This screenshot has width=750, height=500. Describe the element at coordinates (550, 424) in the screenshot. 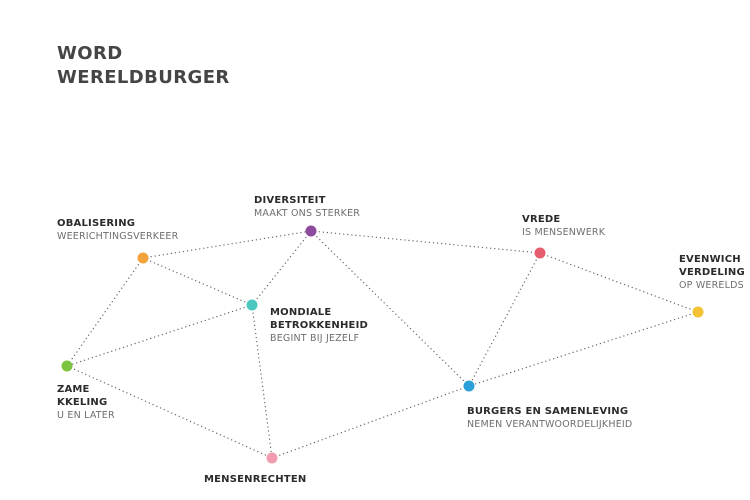

I see `label-subtitle: NEMEN VERANTWOORDELIJKHEID` at that location.